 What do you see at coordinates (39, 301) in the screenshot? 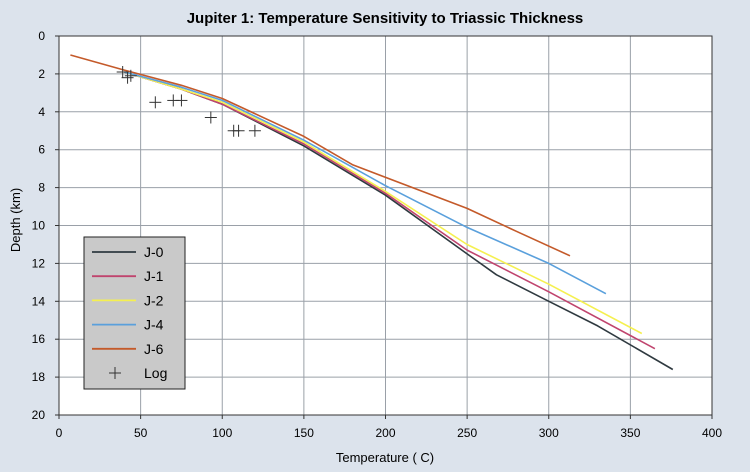
I see `y-tick-label: 14` at bounding box center [39, 301].